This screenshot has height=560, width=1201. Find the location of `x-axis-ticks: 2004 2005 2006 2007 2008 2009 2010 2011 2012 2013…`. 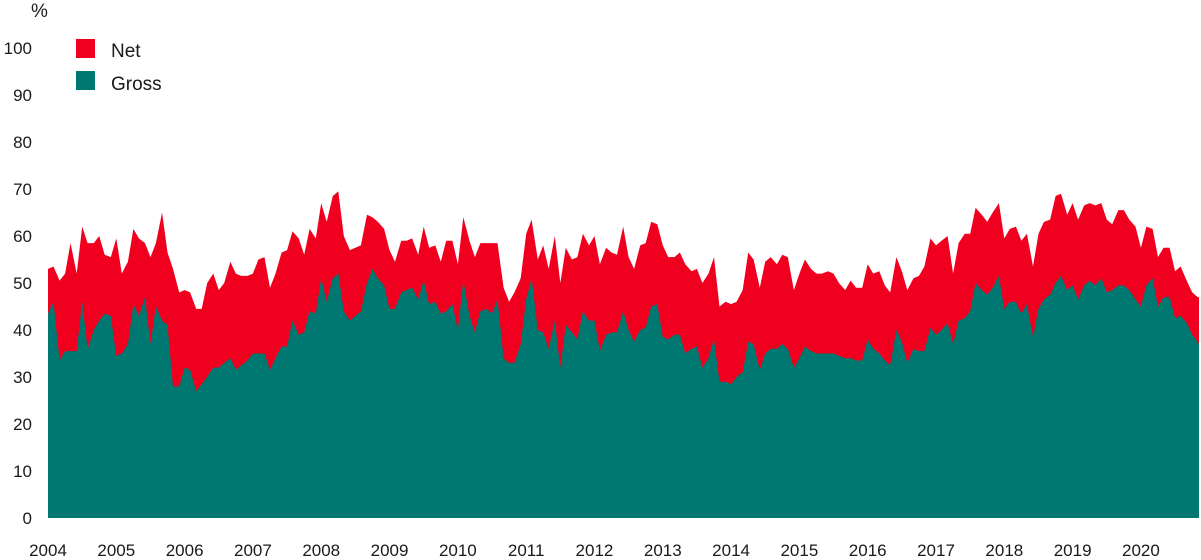

x-axis-ticks: 2004 2005 2006 2007 2008 2009 2010 2011 2012 2013… is located at coordinates (594, 550).